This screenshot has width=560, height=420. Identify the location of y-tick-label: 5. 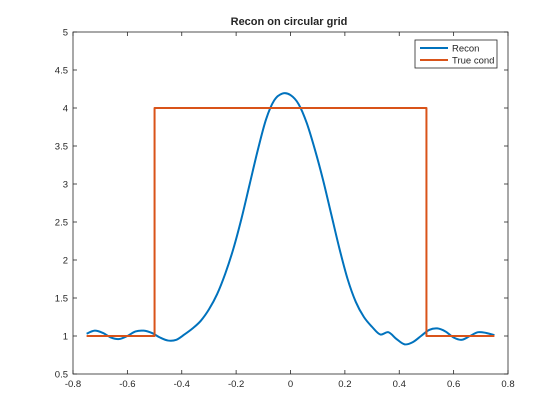
(65, 33).